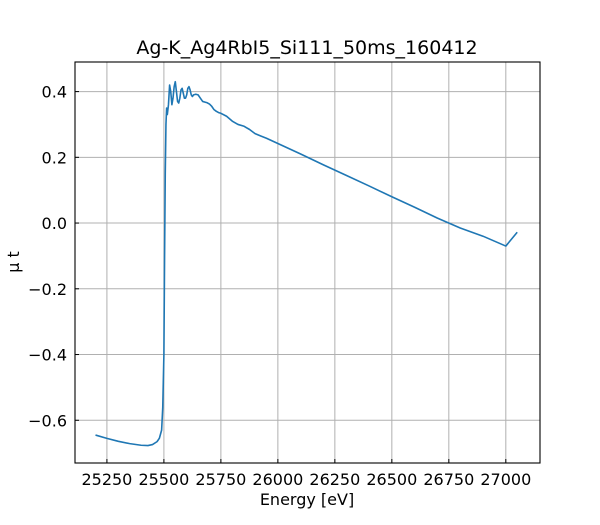 The image size is (600, 525). What do you see at coordinates (277, 479) in the screenshot?
I see `x-tick-label: 26000` at bounding box center [277, 479].